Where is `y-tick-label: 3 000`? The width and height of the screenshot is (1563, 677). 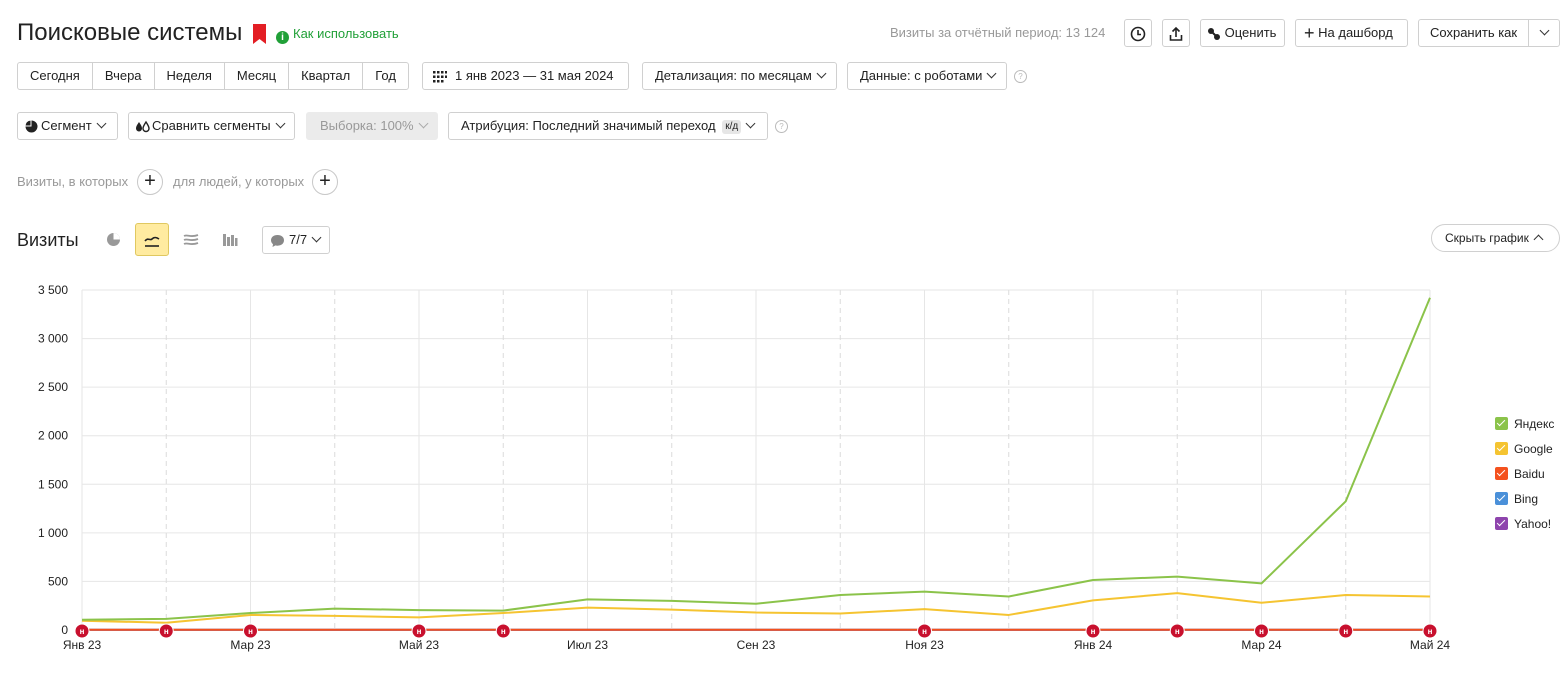 y-tick-label: 3 000 is located at coordinates (53, 339).